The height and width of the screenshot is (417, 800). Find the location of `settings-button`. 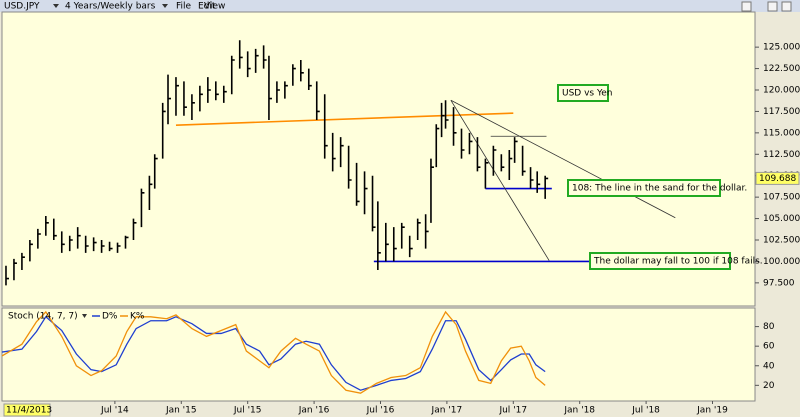

settings-button is located at coordinates (772, 6).